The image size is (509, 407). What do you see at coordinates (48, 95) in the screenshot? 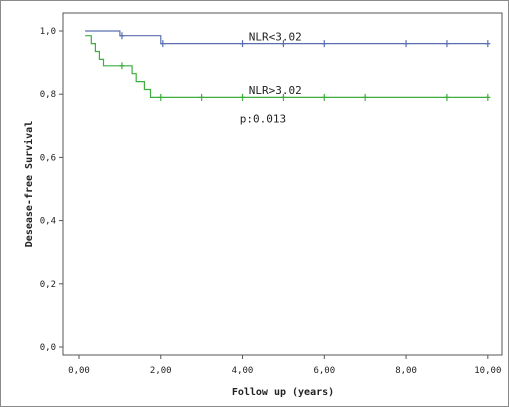
I see `y-tick-label: 0,8` at bounding box center [48, 95].